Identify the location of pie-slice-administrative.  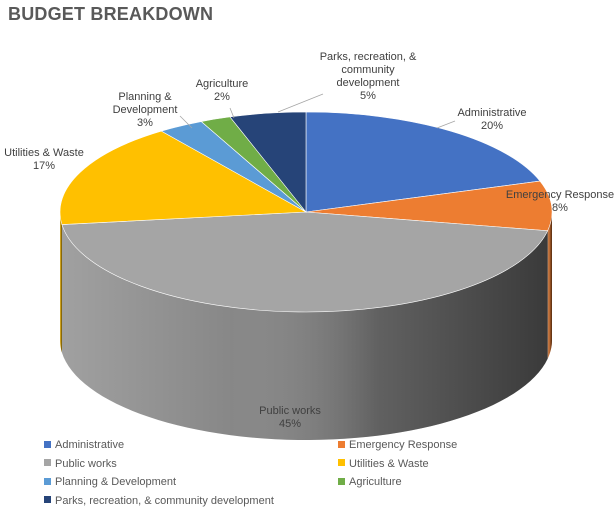
(423, 162).